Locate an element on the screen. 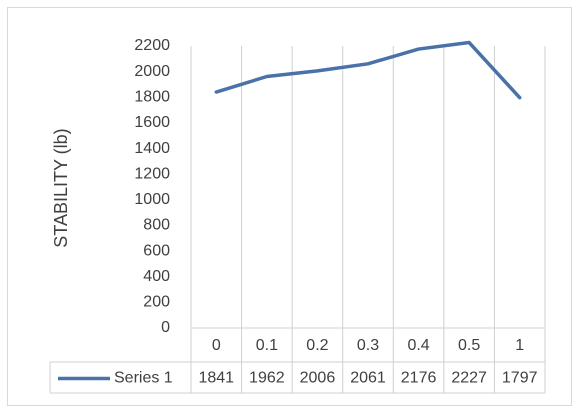  x-tick-label: 0 is located at coordinates (216, 345).